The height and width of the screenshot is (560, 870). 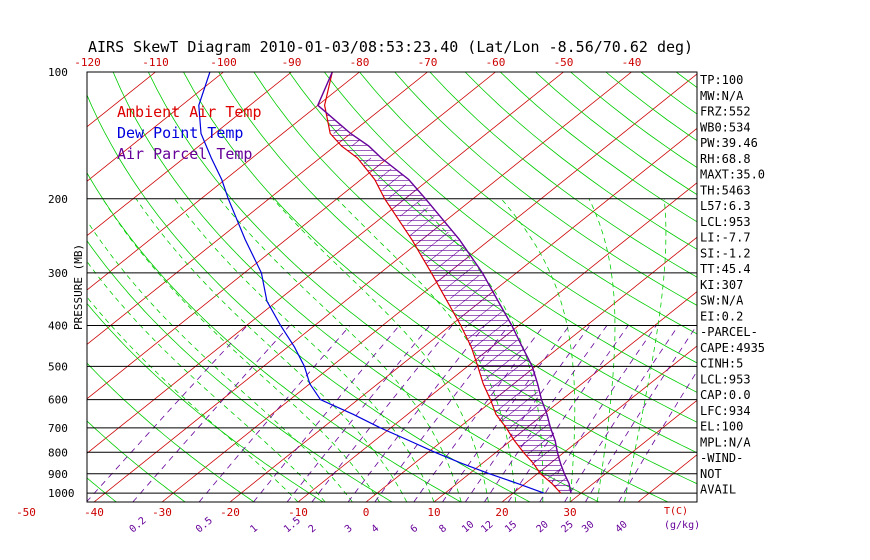 What do you see at coordinates (729, 332) in the screenshot?
I see `index-item: -PARCEL-` at bounding box center [729, 332].